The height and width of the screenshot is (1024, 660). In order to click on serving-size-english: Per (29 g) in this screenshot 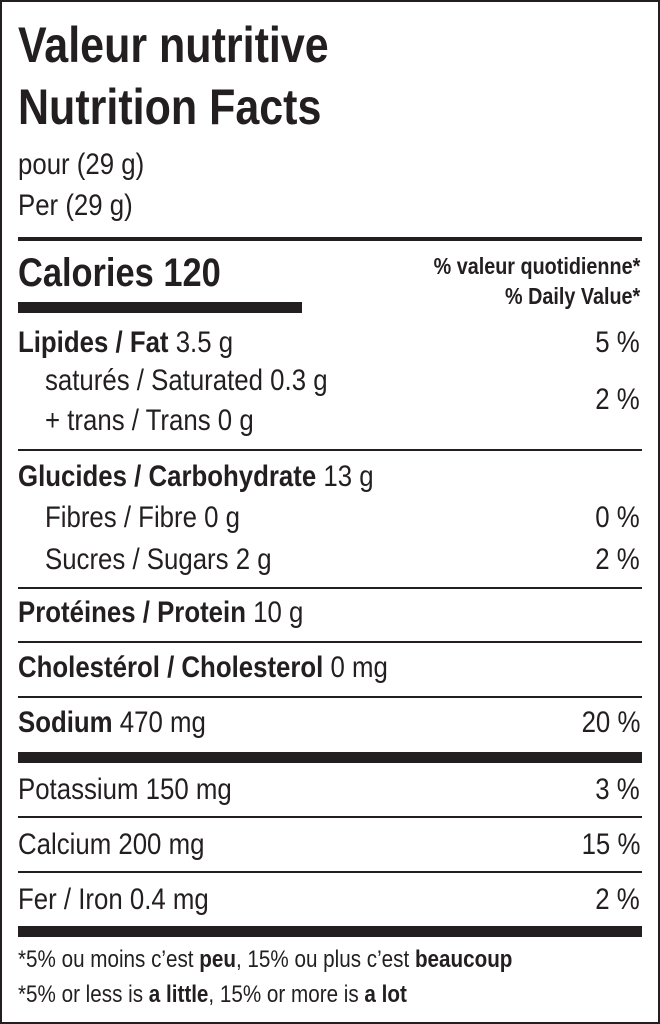, I will do `click(75, 205)`.